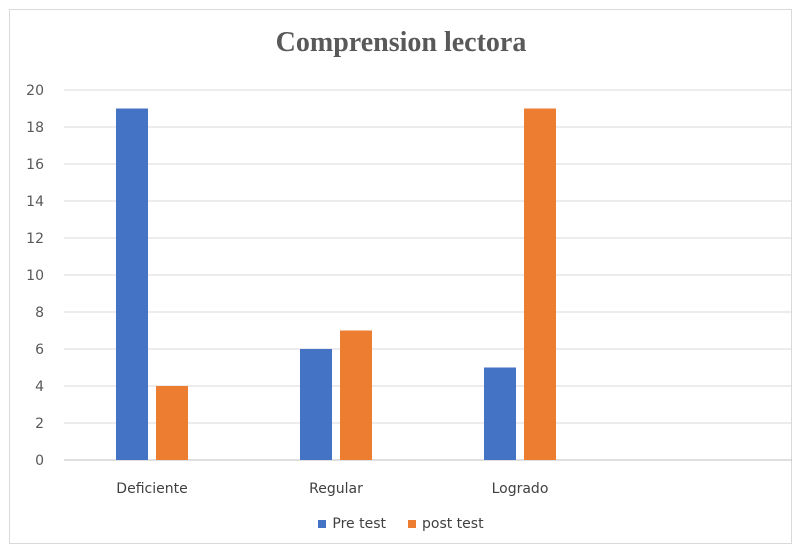  I want to click on legend-item-post-test: post test, so click(446, 524).